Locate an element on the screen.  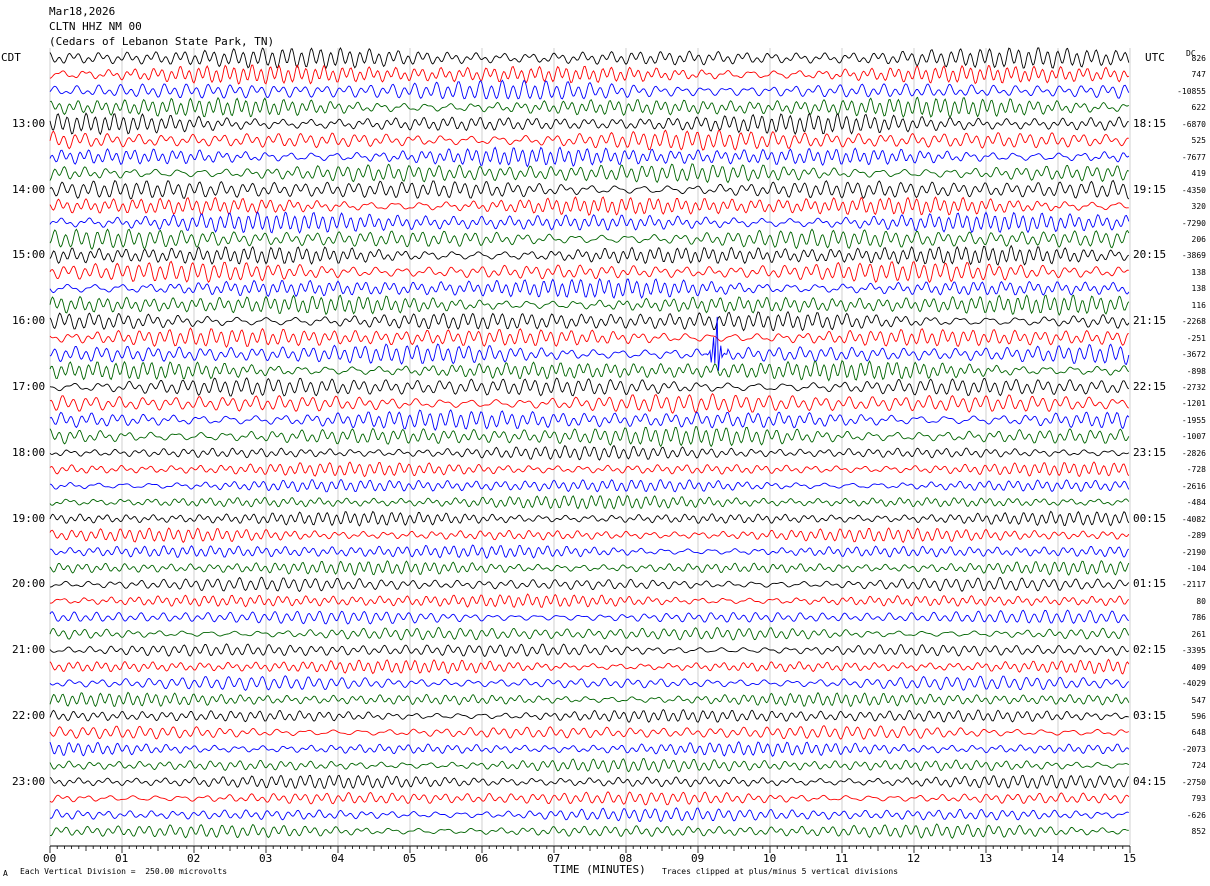
right-hour-label: 20:15 is located at coordinates (1150, 255).